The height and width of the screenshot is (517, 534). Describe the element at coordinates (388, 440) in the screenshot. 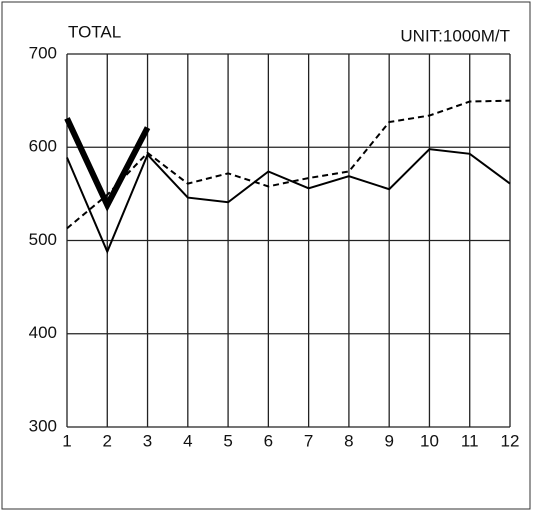

I see `x-tick-label: 9` at that location.